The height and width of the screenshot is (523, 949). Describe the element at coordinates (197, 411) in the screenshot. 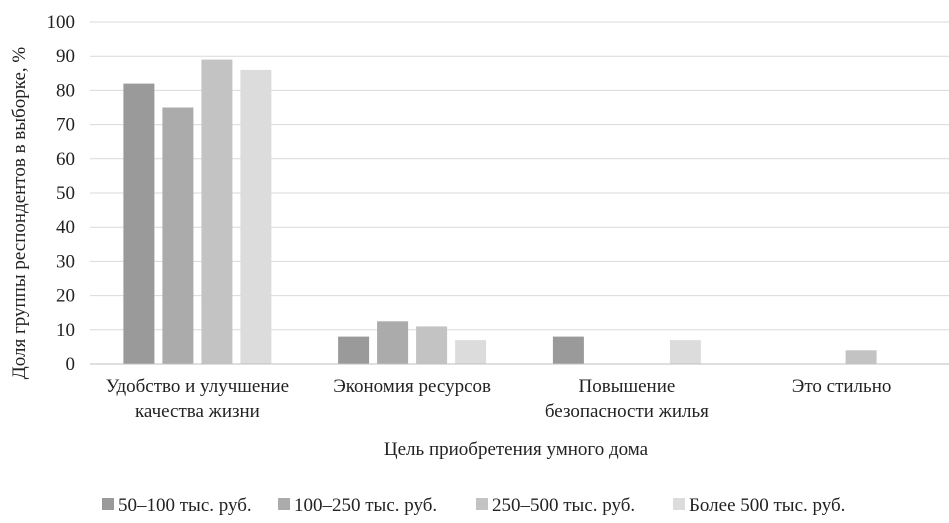

I see `x-category-label: качества жизни` at that location.